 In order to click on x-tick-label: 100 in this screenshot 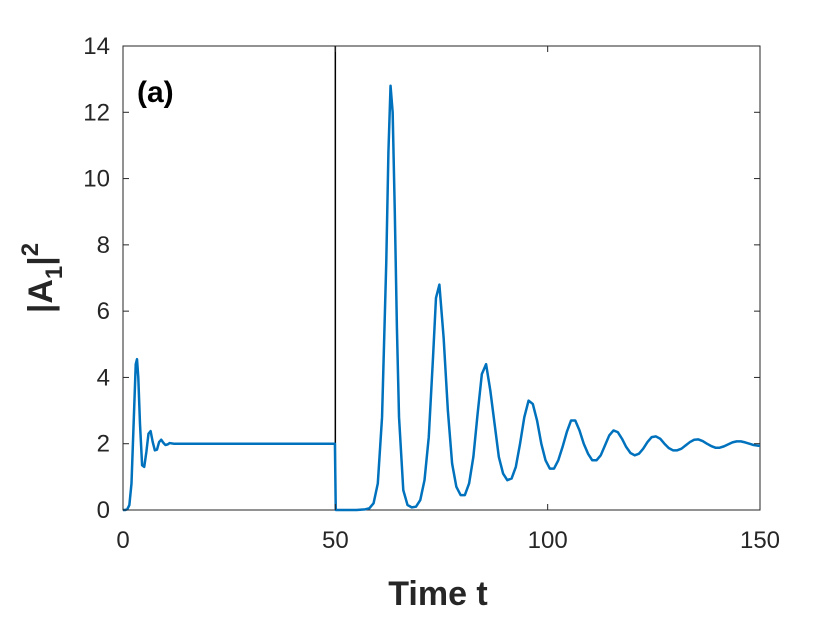, I will do `click(548, 540)`.